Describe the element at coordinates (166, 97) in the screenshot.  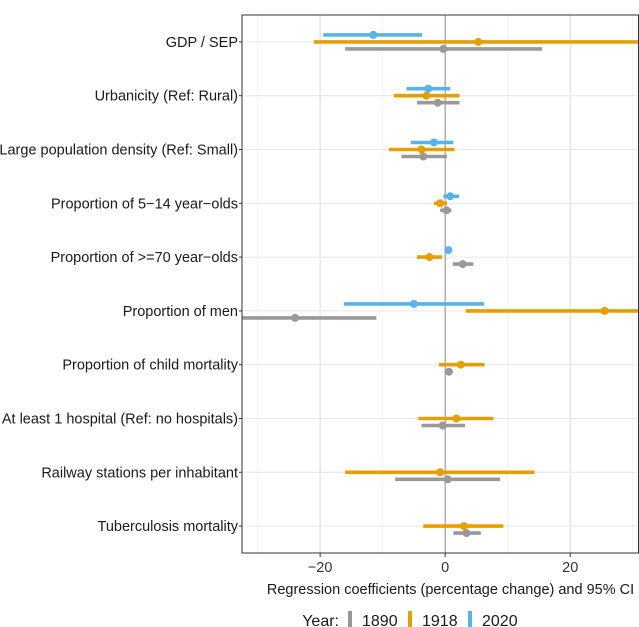
I see `y-axis-label: Urbanicity (Ref: Rural)` at that location.